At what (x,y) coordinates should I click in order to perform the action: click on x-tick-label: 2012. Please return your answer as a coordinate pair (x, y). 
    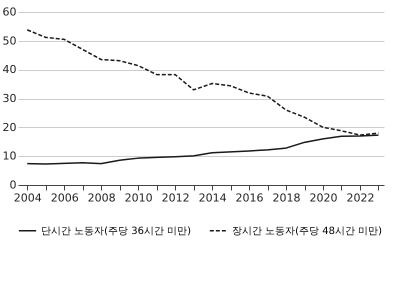
    Looking at the image, I should click on (176, 198).